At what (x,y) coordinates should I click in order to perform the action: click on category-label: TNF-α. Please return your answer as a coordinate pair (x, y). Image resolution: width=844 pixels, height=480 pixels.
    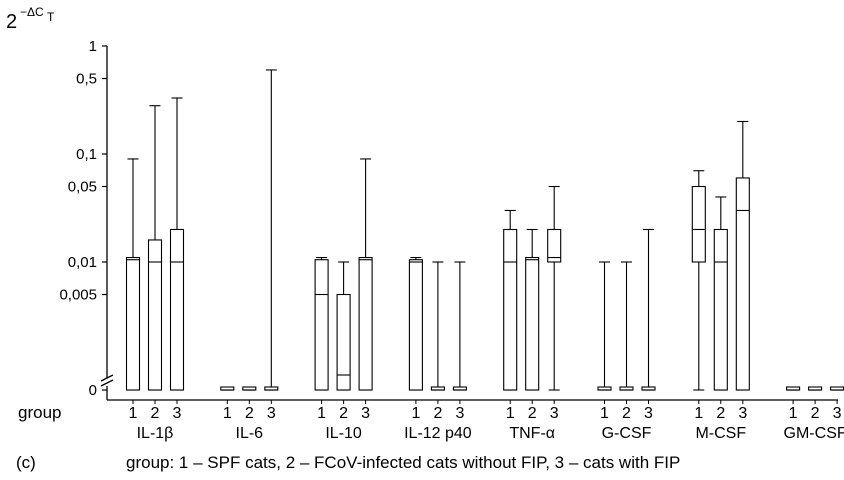
    Looking at the image, I should click on (532, 433).